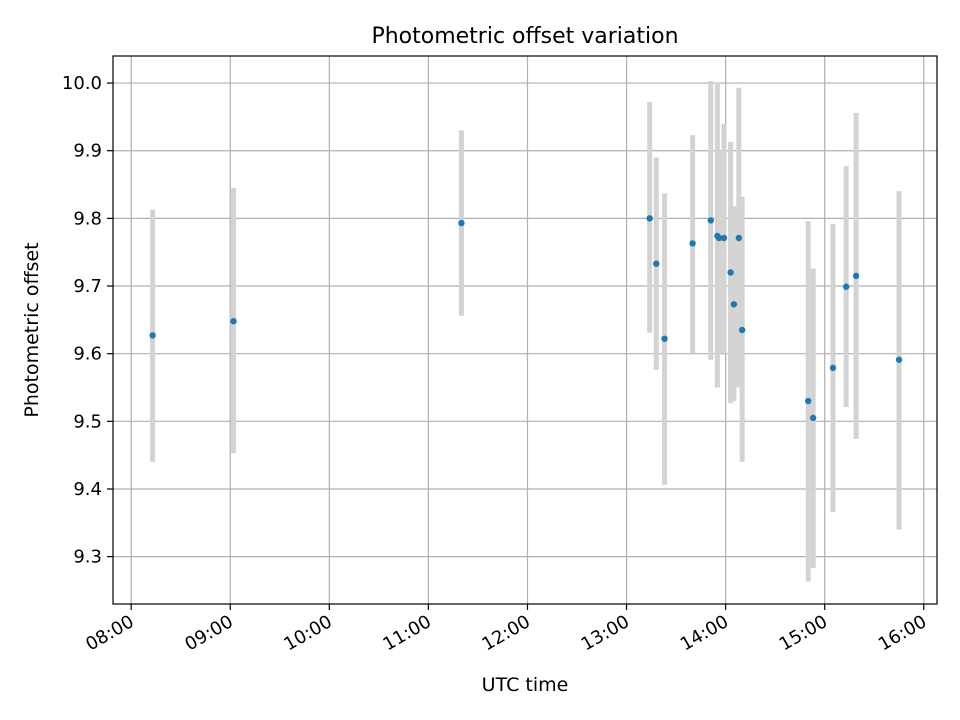  Describe the element at coordinates (32, 329) in the screenshot. I see `y-axis-label: Photometric offset` at that location.